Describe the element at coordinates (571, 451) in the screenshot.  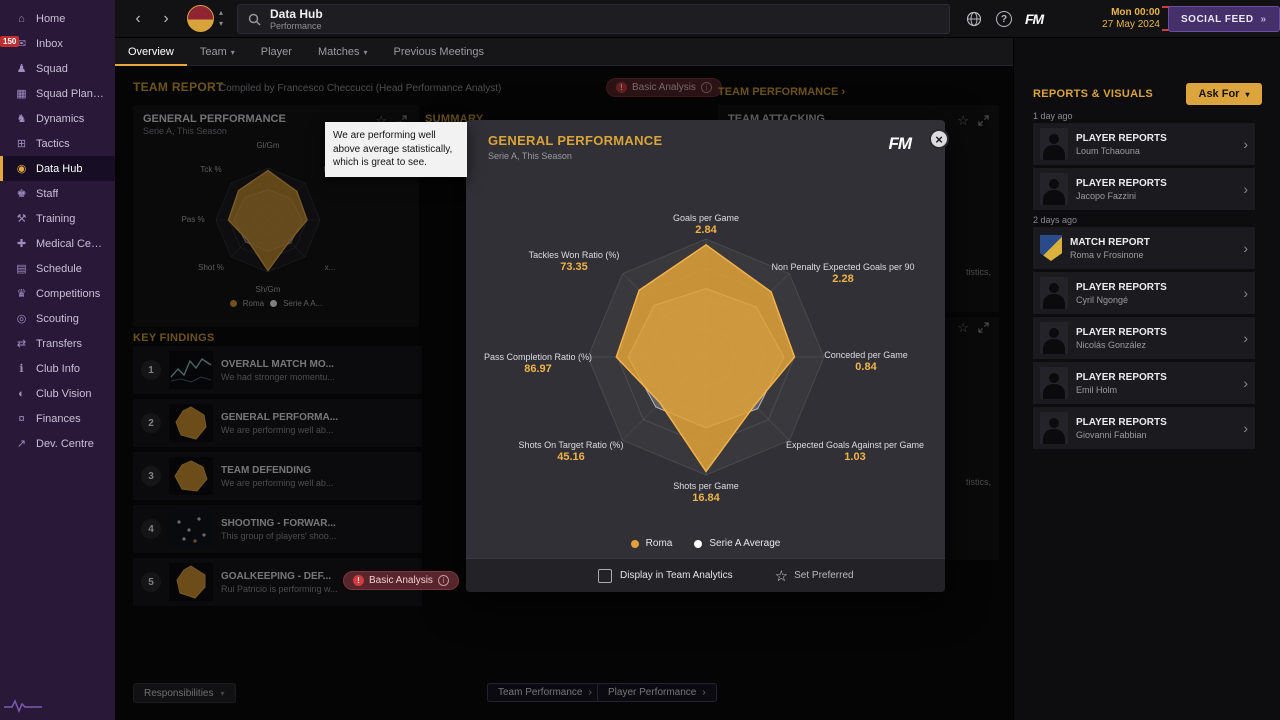
I see `axis-shots-on-target-ratio: Shots On Target Ratio (%) 45.16` at that location.